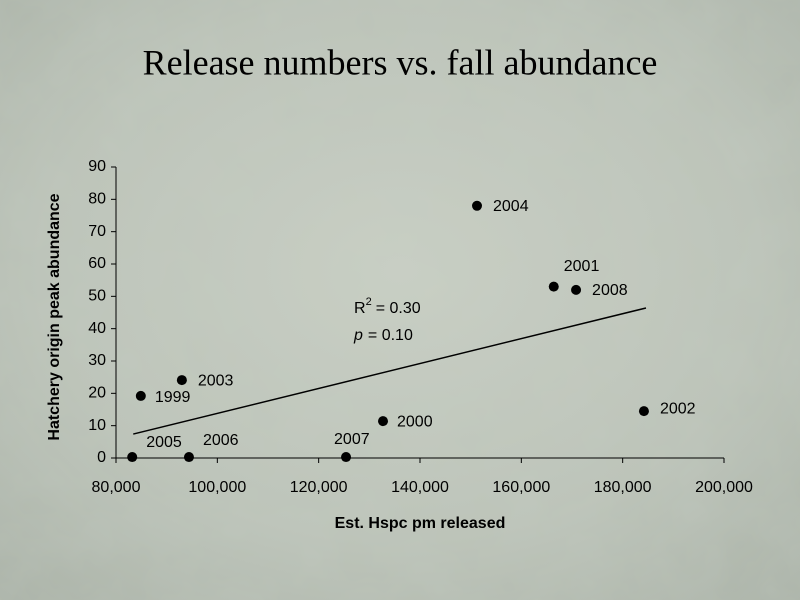 This screenshot has width=800, height=600. I want to click on point-label: 2004, so click(511, 206).